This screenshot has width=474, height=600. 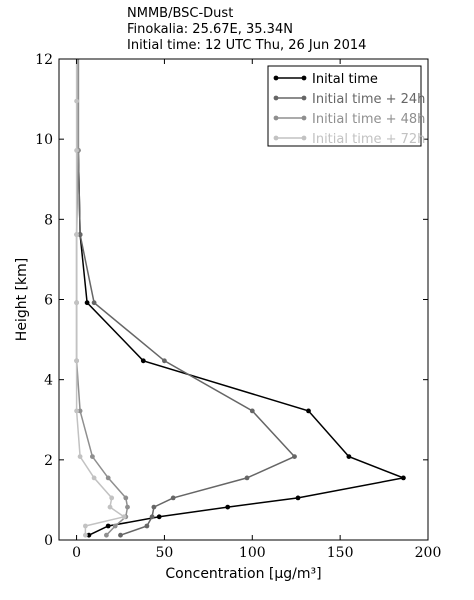 What do you see at coordinates (252, 553) in the screenshot?
I see `x-tick-label: 100` at bounding box center [252, 553].